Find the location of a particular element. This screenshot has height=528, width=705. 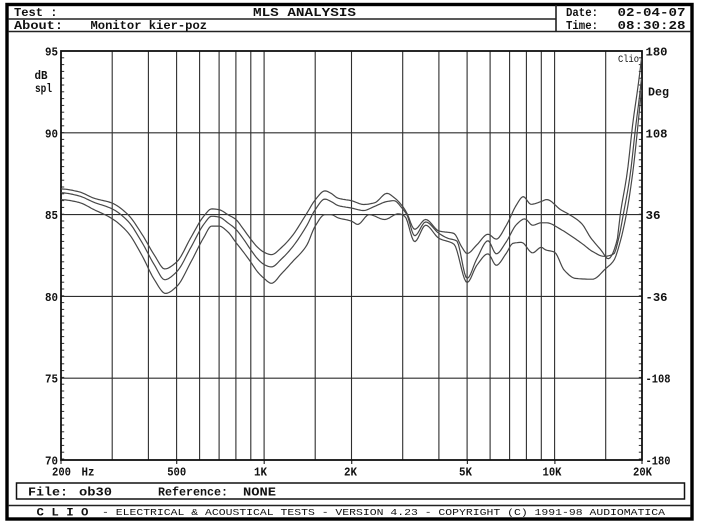

svg-text: File: is located at coordinates (48, 493).